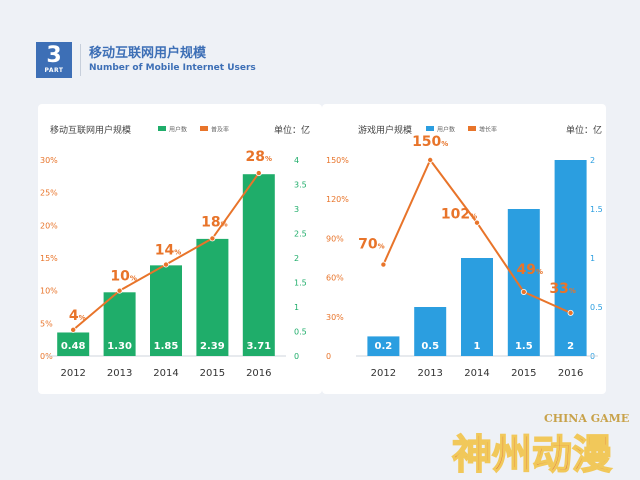 The image size is (640, 480). I want to click on legend-label-line: 普及率, so click(220, 130).